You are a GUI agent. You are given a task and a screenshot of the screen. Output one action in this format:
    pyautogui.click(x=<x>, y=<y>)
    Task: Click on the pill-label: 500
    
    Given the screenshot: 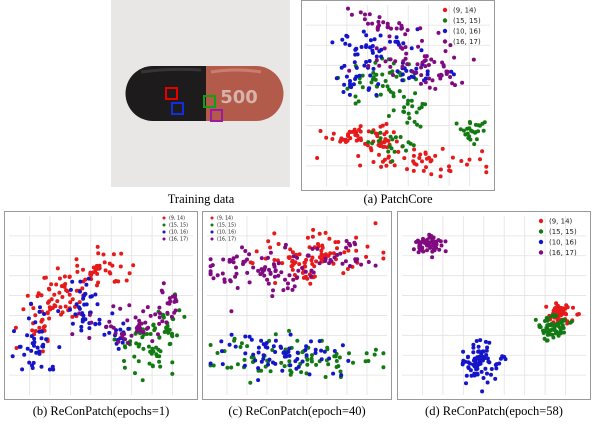 What is the action you would take?
    pyautogui.click(x=239, y=97)
    